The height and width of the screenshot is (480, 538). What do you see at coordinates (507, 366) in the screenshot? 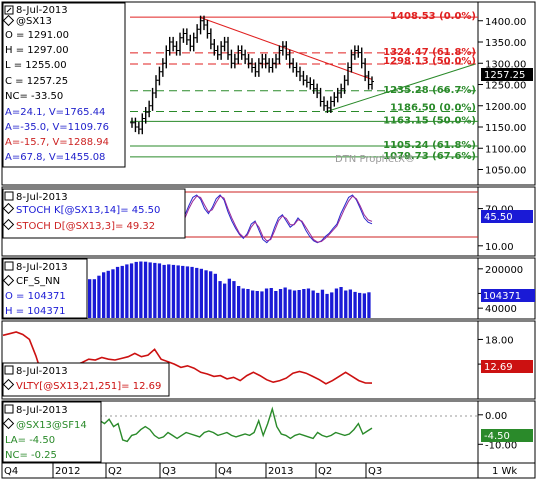
I see `vlty-value-box: 12.69` at bounding box center [507, 366].